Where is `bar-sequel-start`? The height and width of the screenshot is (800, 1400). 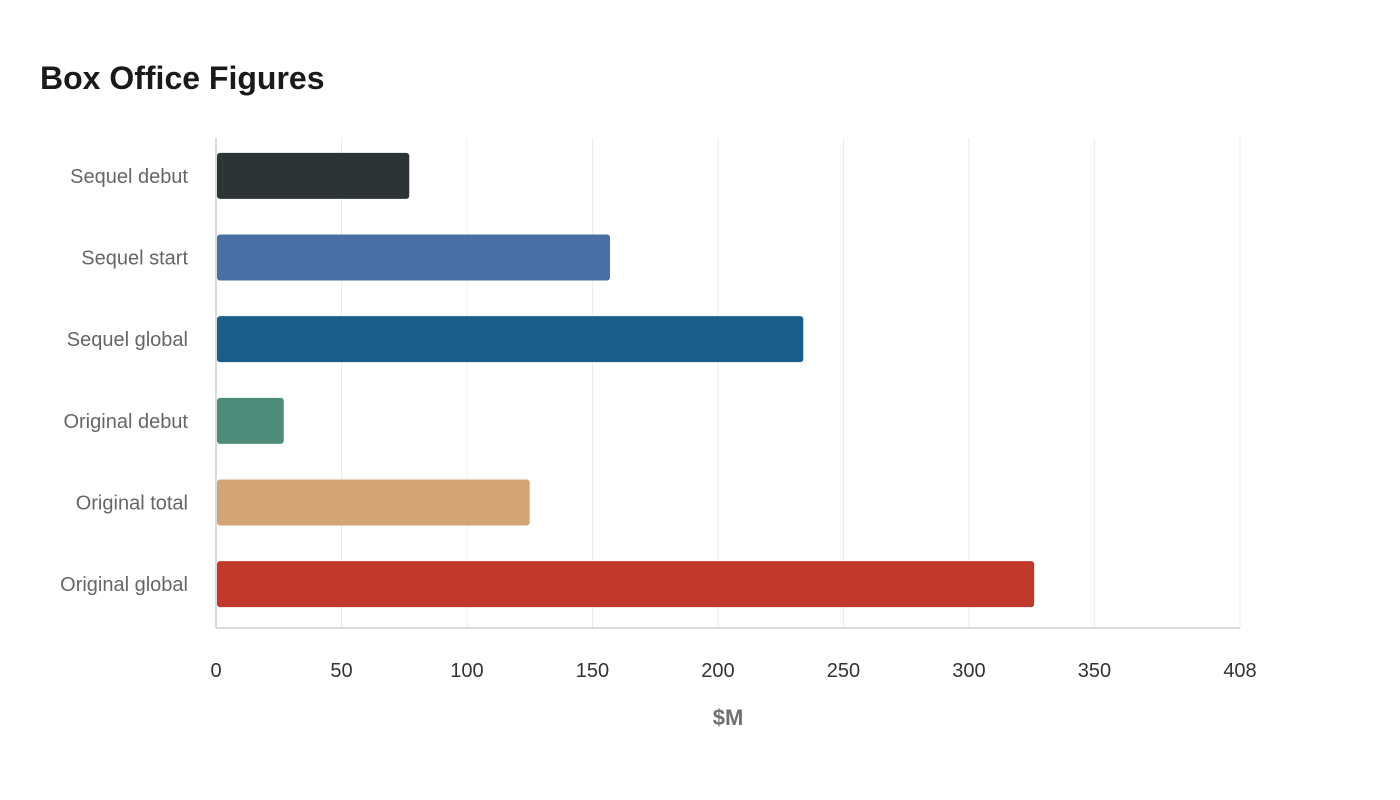 bar-sequel-start is located at coordinates (414, 257).